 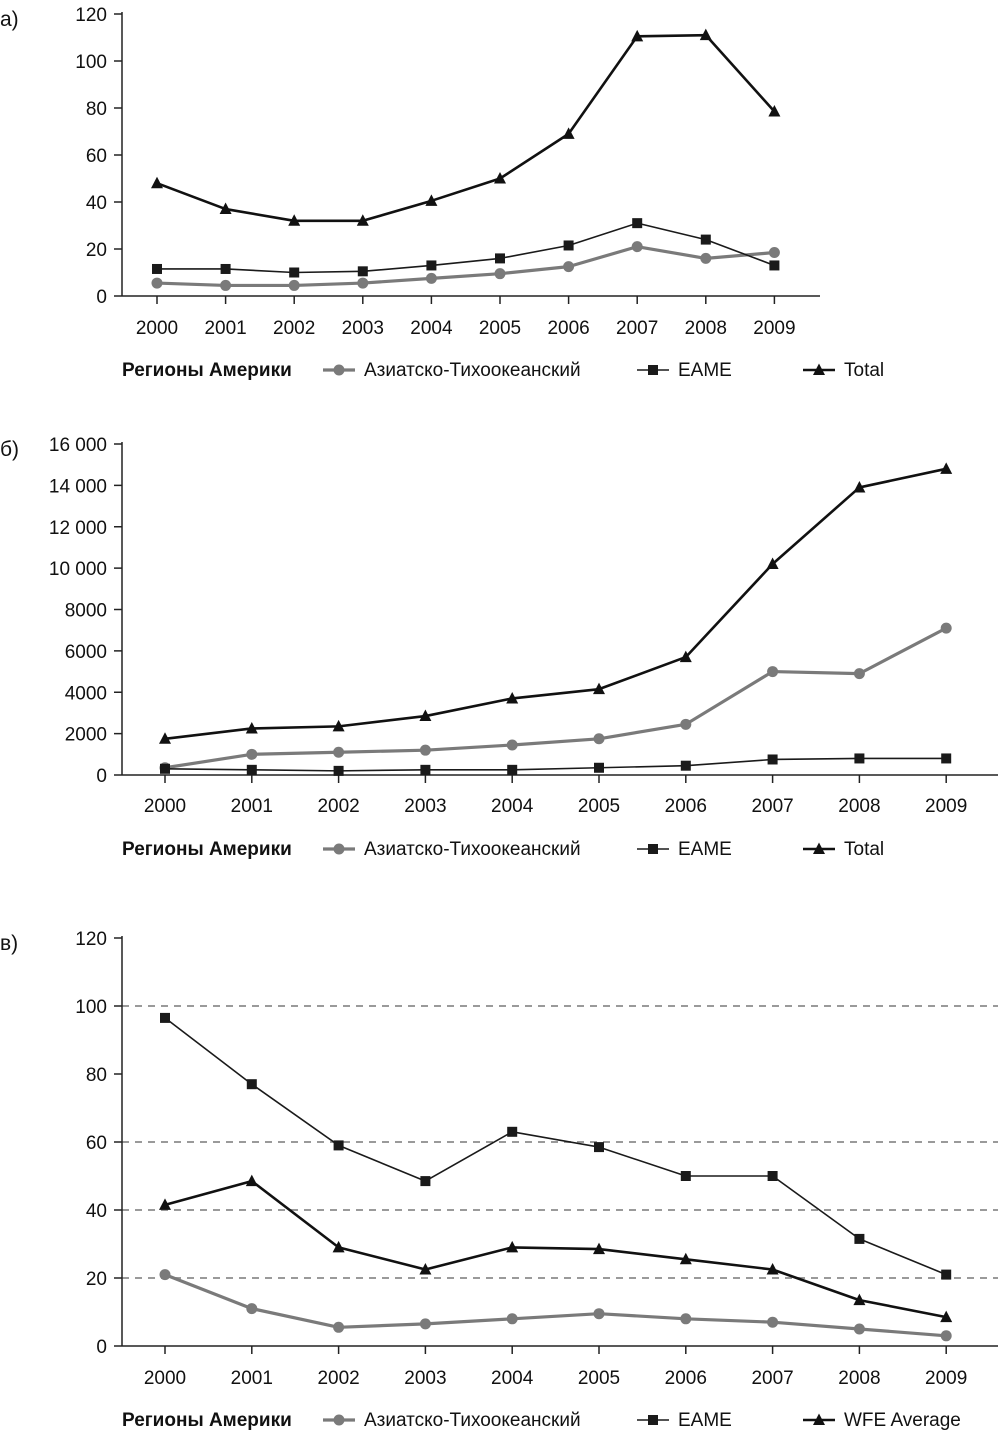 I want to click on x-tick-label: 2005, so click(x=599, y=1378).